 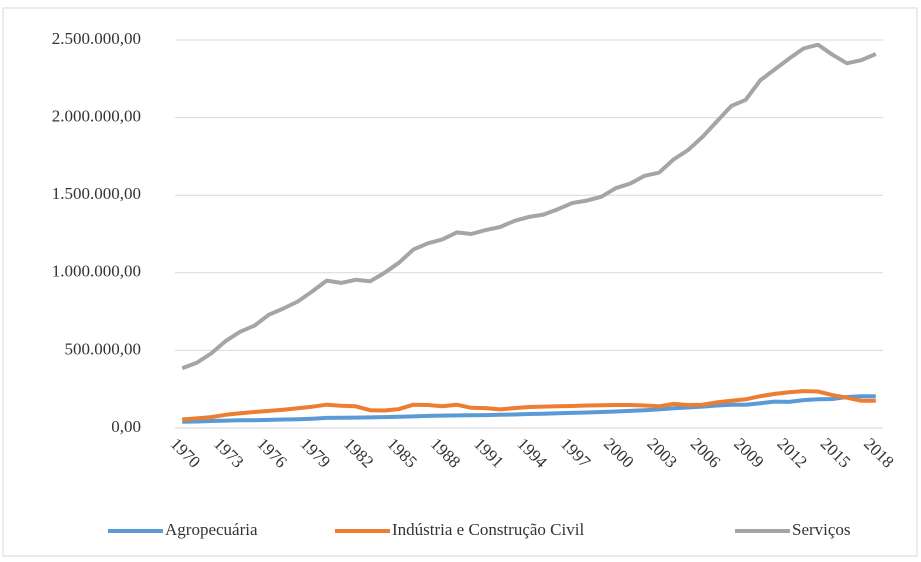 What do you see at coordinates (96, 193) in the screenshot?
I see `y-tick-label: 1.500.000,00` at bounding box center [96, 193].